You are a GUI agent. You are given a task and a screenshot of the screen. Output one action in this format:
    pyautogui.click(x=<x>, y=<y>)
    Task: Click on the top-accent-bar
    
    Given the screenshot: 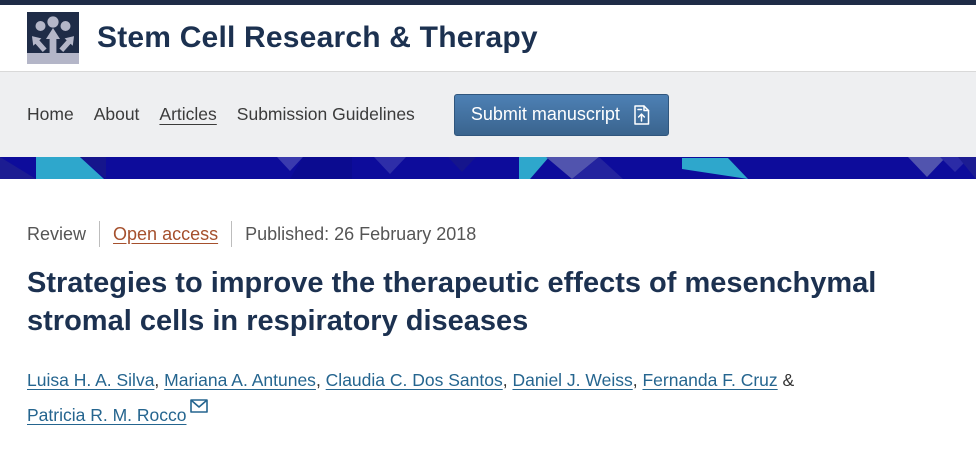 What is the action you would take?
    pyautogui.click(x=488, y=2)
    